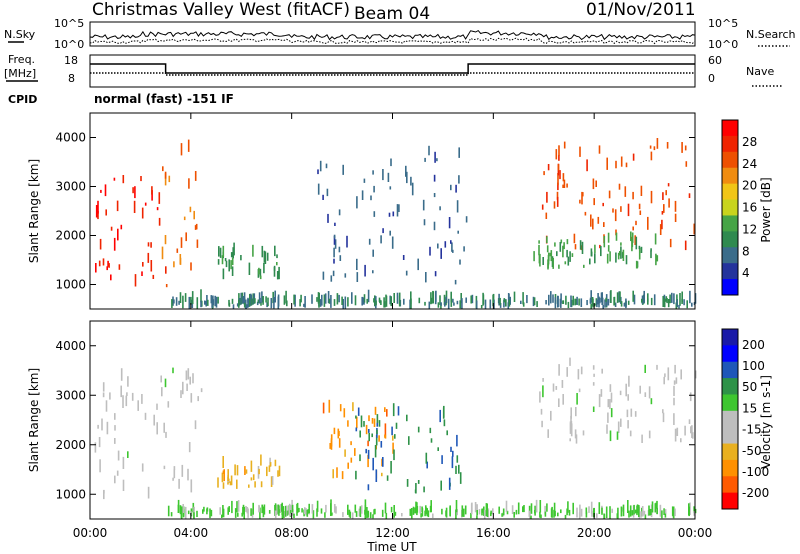 The height and width of the screenshot is (554, 800). Describe the element at coordinates (749, 408) in the screenshot. I see `colorbar-tick-label: 15` at that location.